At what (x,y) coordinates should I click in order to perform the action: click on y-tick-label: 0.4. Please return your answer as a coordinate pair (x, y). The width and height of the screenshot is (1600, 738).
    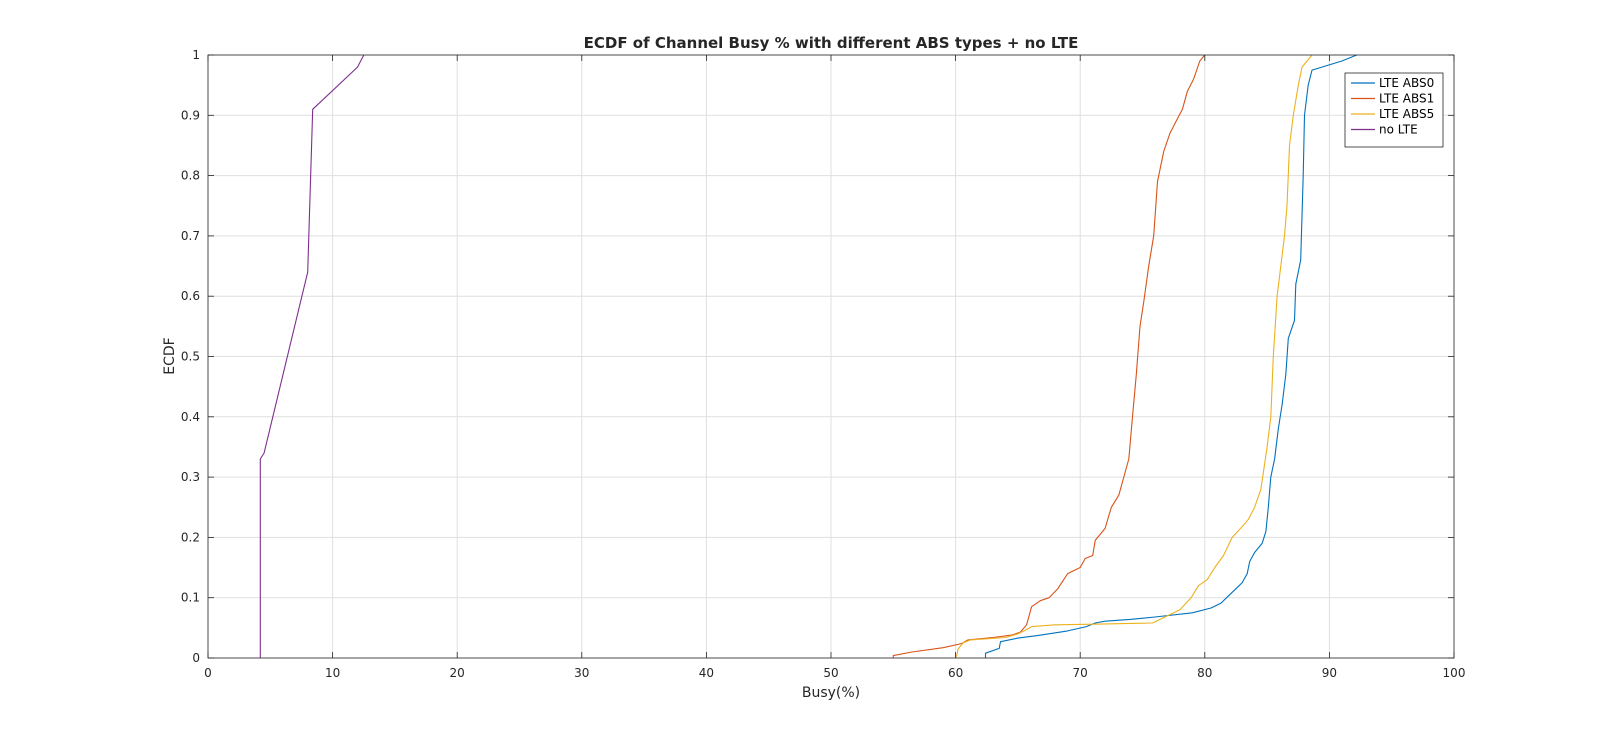
    Looking at the image, I should click on (190, 417).